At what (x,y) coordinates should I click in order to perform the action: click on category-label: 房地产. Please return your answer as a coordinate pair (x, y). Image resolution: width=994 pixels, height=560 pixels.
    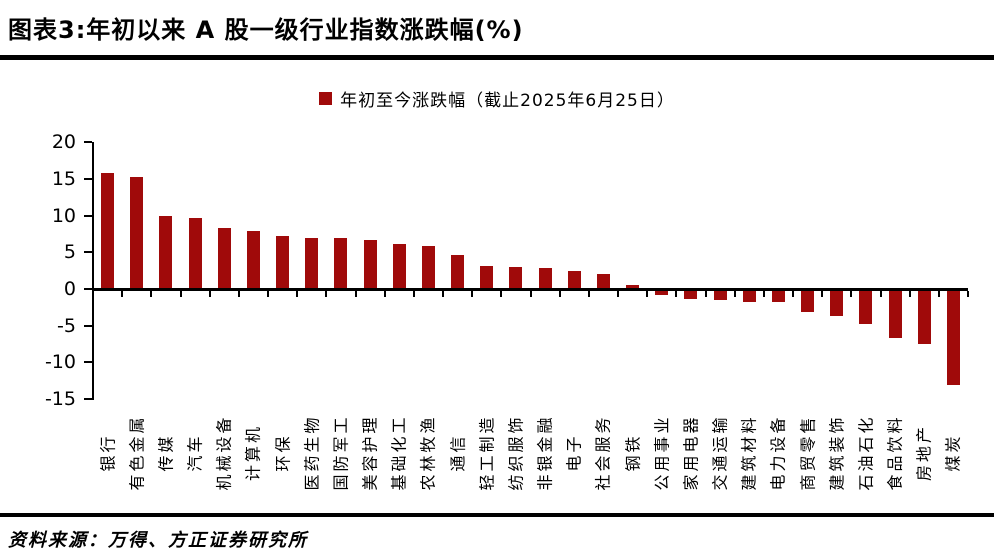
    Looking at the image, I should click on (924, 452).